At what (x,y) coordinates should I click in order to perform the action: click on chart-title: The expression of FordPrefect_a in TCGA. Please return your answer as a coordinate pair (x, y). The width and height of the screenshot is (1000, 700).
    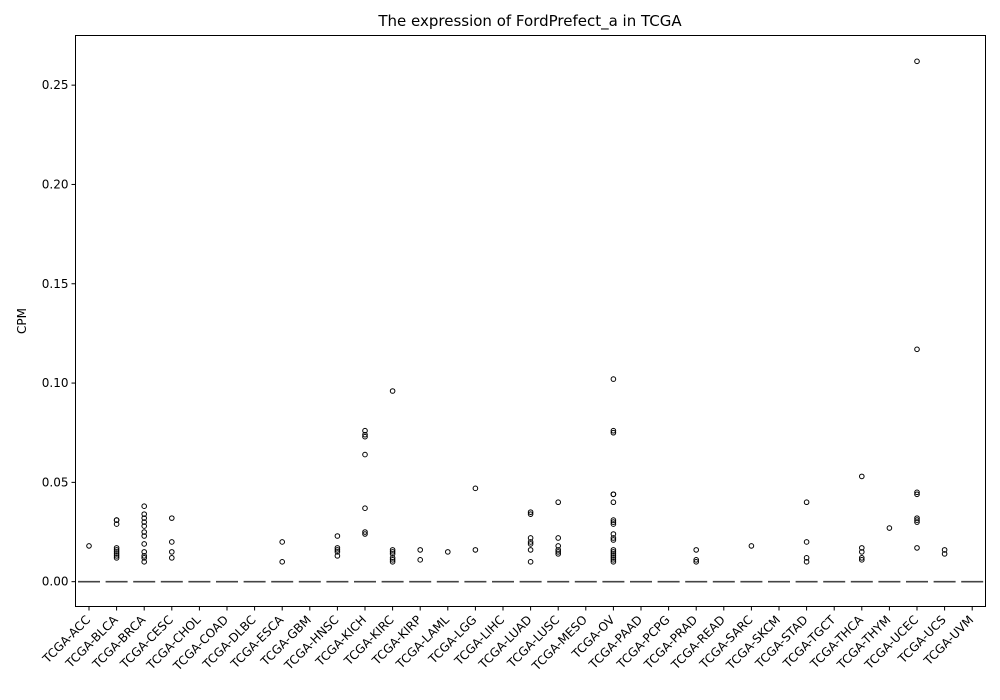
    Looking at the image, I should click on (529, 21).